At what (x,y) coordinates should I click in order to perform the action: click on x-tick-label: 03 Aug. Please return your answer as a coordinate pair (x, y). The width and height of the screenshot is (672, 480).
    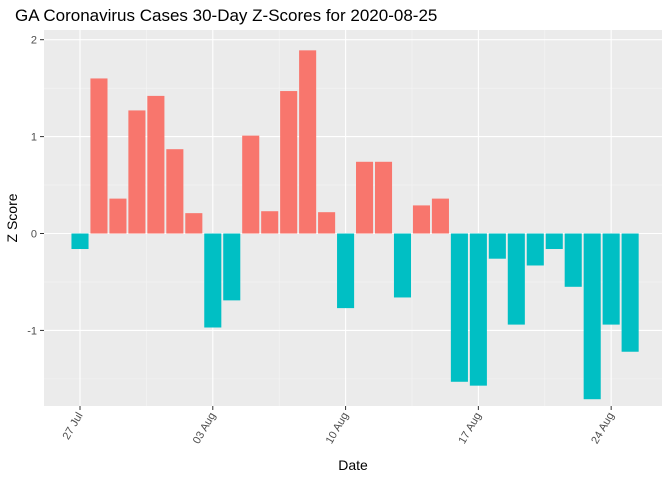
    Looking at the image, I should click on (205, 429).